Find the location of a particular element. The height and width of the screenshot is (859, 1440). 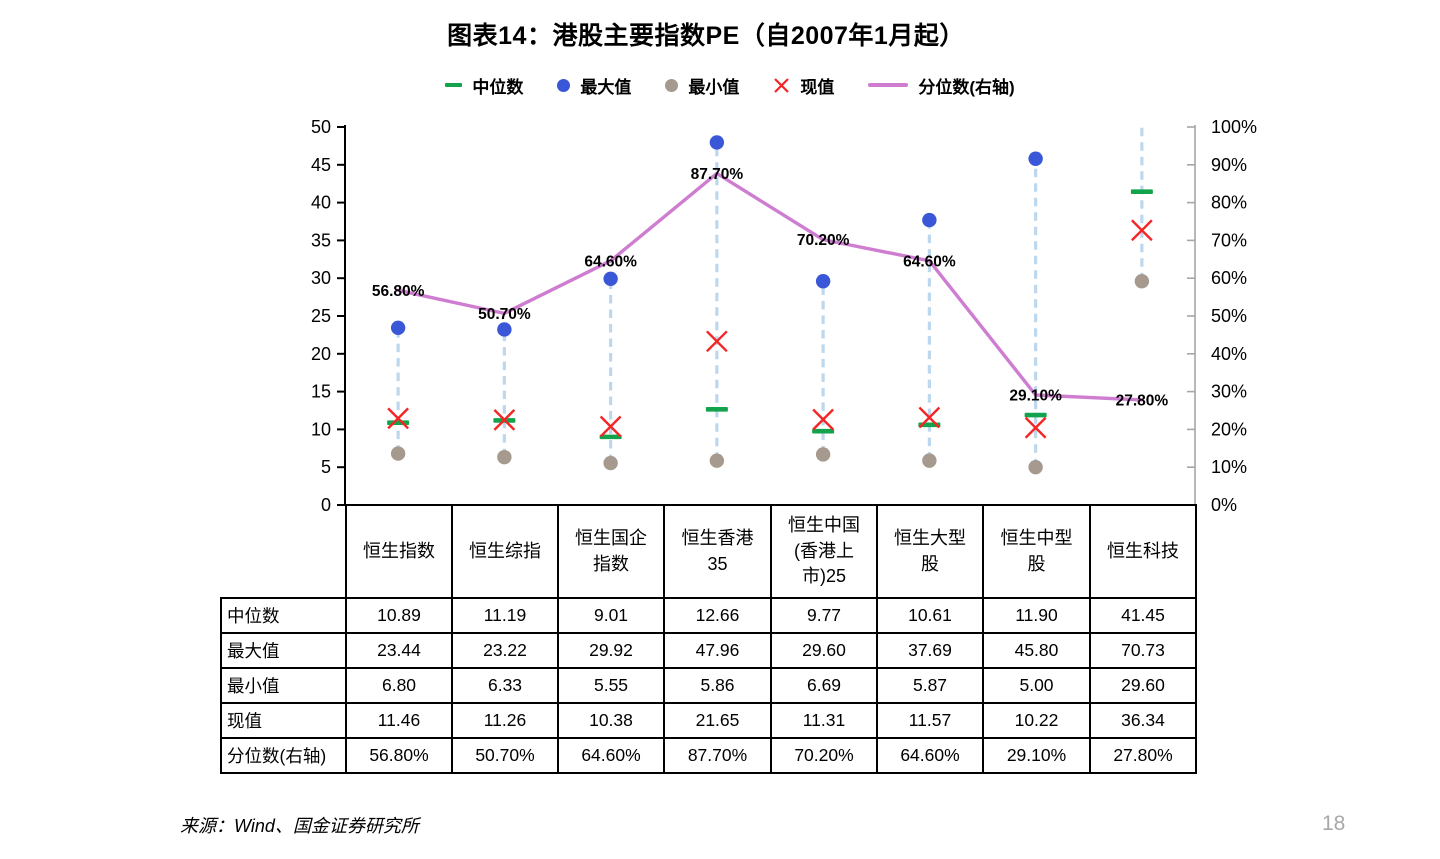

left-axis-tick-label: 5 is located at coordinates (326, 467).